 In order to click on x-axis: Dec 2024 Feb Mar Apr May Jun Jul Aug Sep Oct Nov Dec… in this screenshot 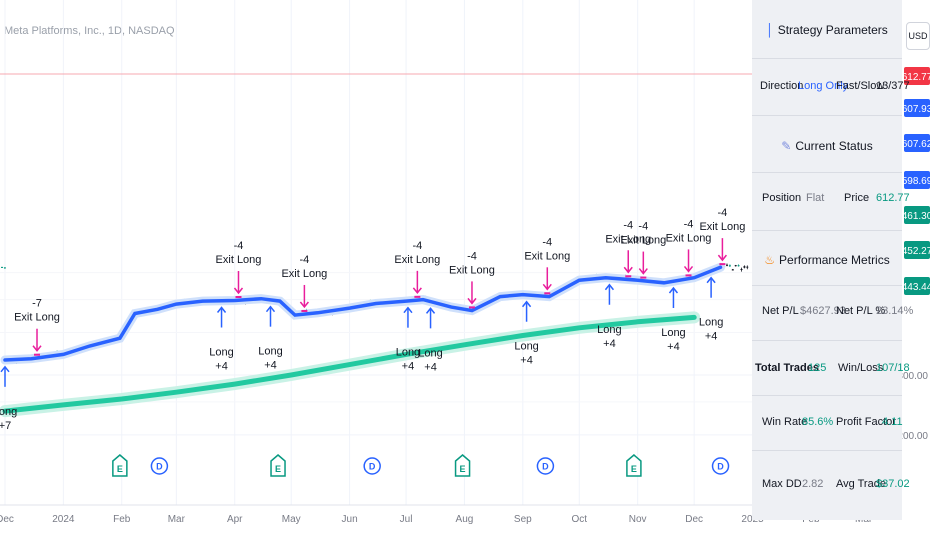, I will do `click(436, 519)`.